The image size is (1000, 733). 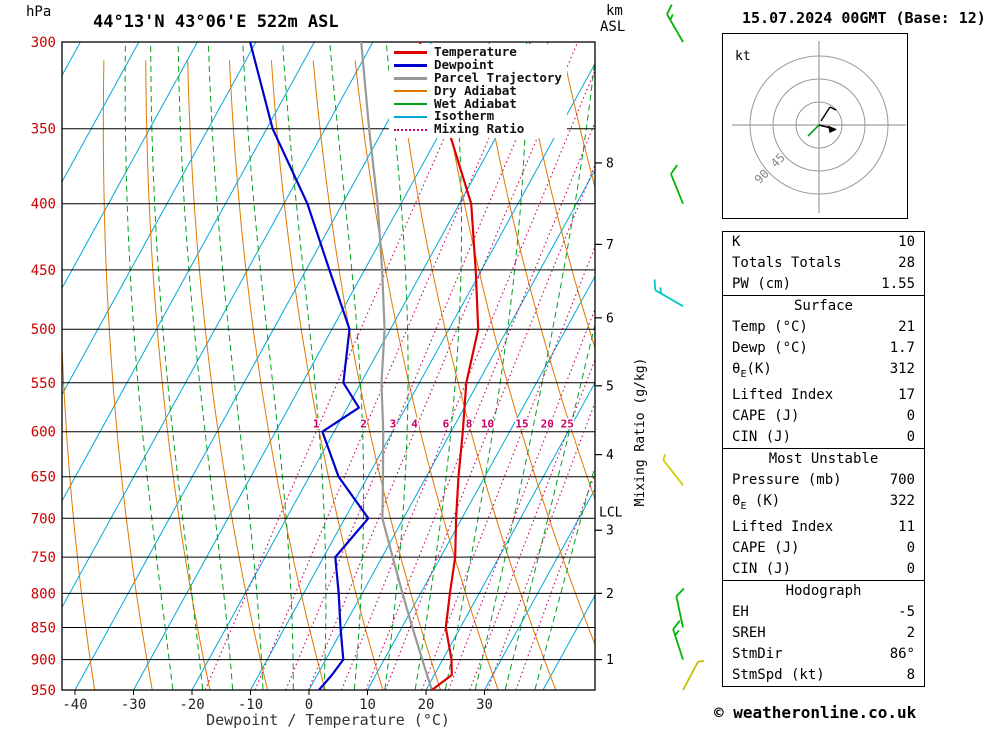 I want to click on legend-item: Wet Adiabat, so click(x=478, y=103).